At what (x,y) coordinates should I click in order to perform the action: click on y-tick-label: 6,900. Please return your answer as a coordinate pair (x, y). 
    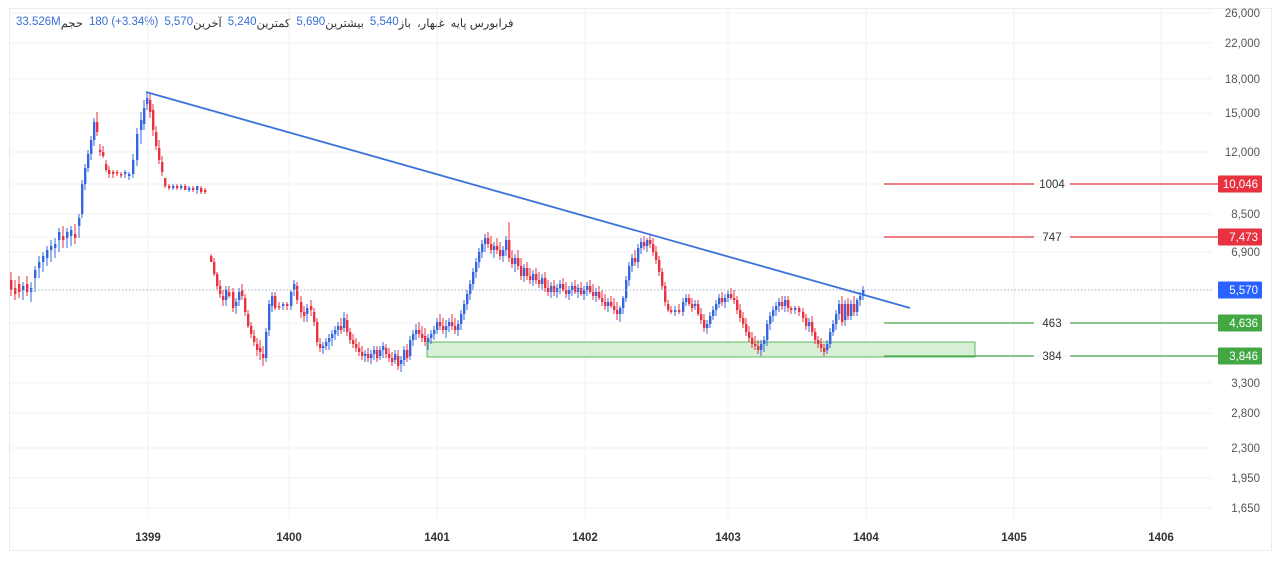
    Looking at the image, I should click on (1245, 253).